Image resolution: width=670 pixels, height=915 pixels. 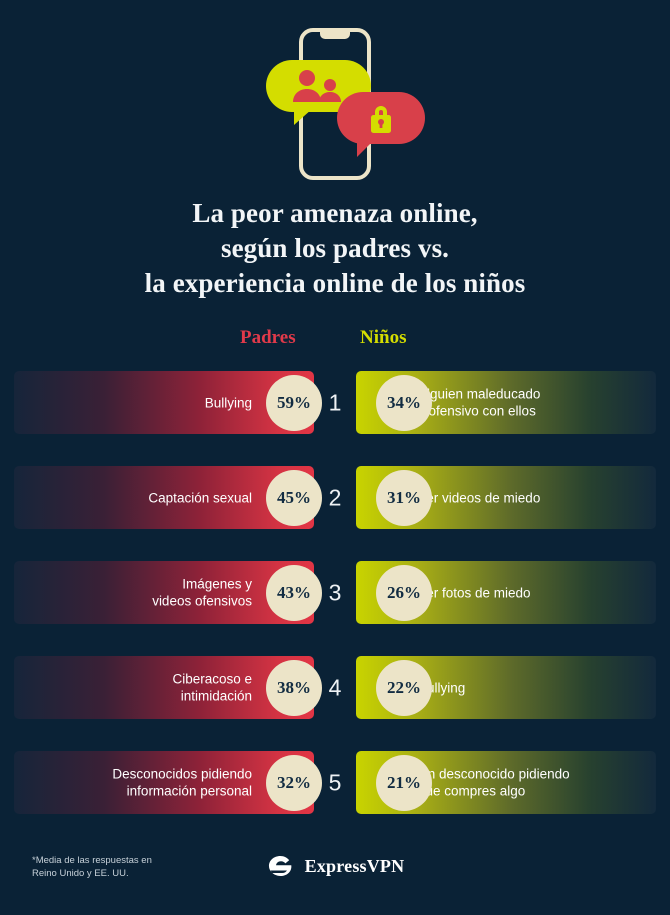 I want to click on speech-bubble-red, so click(x=381, y=124).